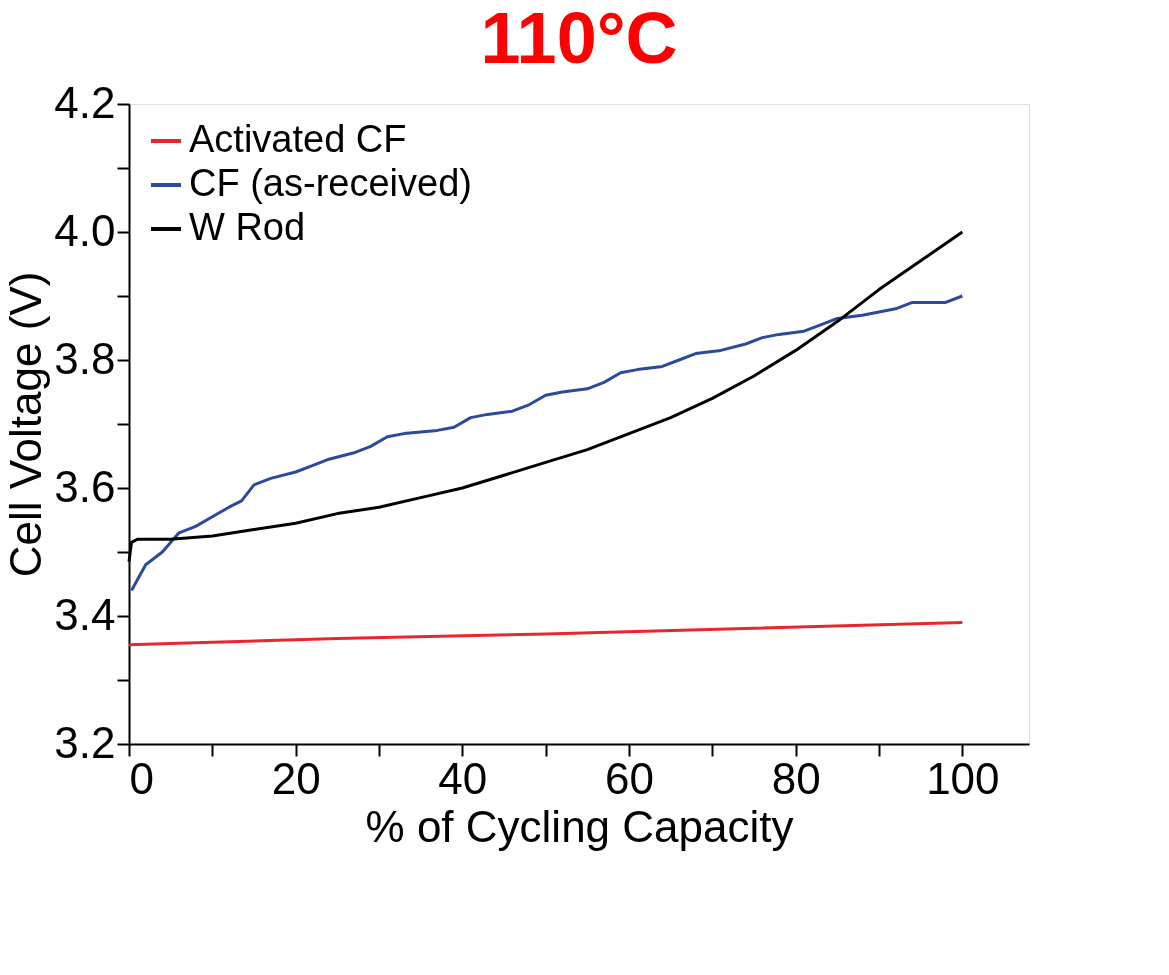 Image resolution: width=1169 pixels, height=975 pixels. Describe the element at coordinates (85, 742) in the screenshot. I see `y-tick-label: 3.2` at that location.